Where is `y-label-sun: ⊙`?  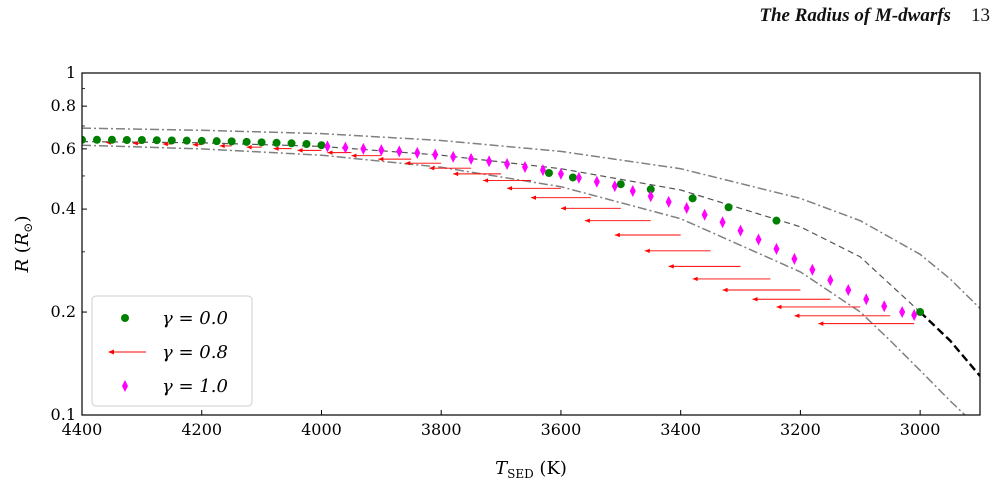
y-label-sun: ⊙ is located at coordinates (28, 228).